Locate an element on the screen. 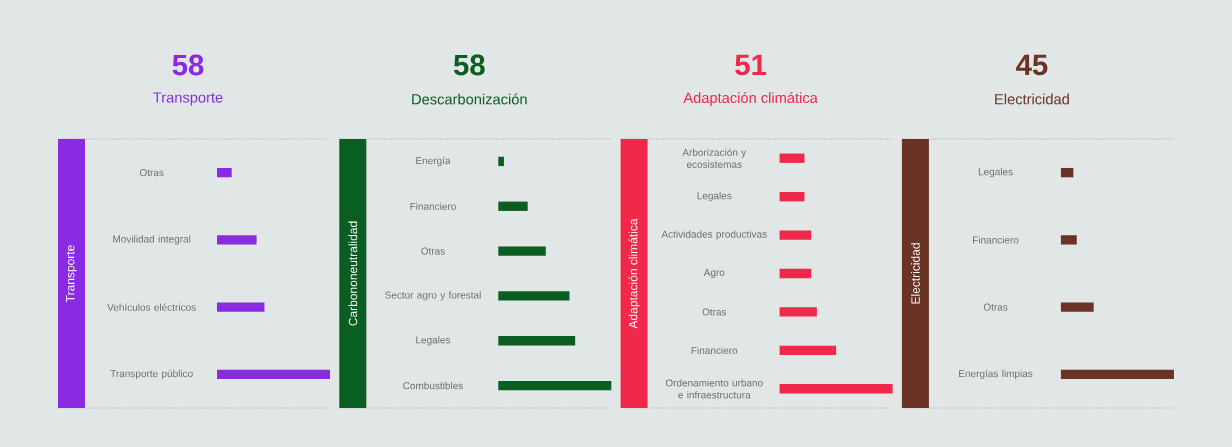 This screenshot has height=447, width=1232. y-tick-label: Arborización y ecosistemas is located at coordinates (714, 158).